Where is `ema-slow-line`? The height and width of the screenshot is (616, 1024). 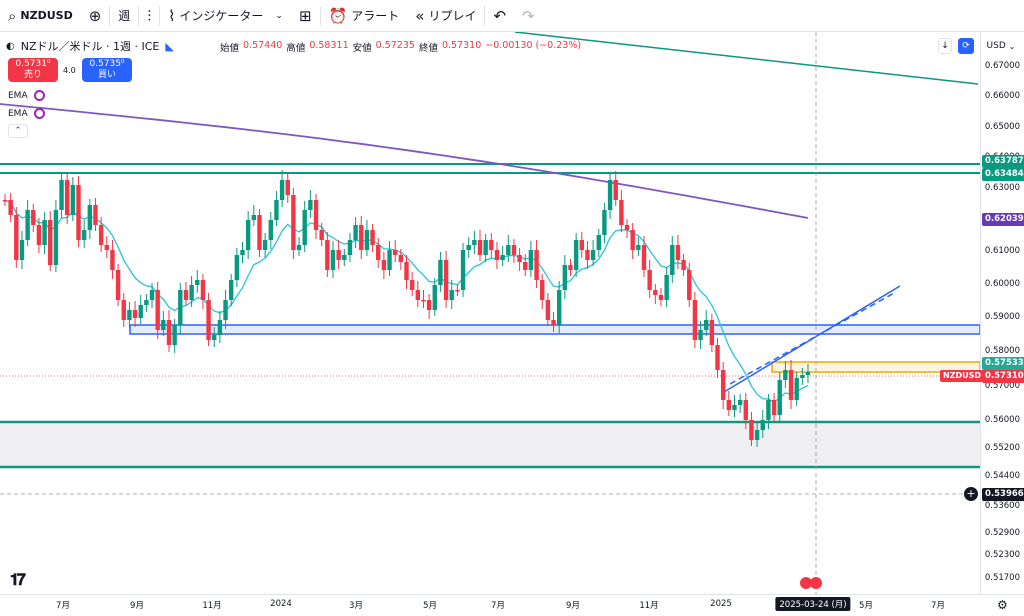 ema-slow-line is located at coordinates (404, 161).